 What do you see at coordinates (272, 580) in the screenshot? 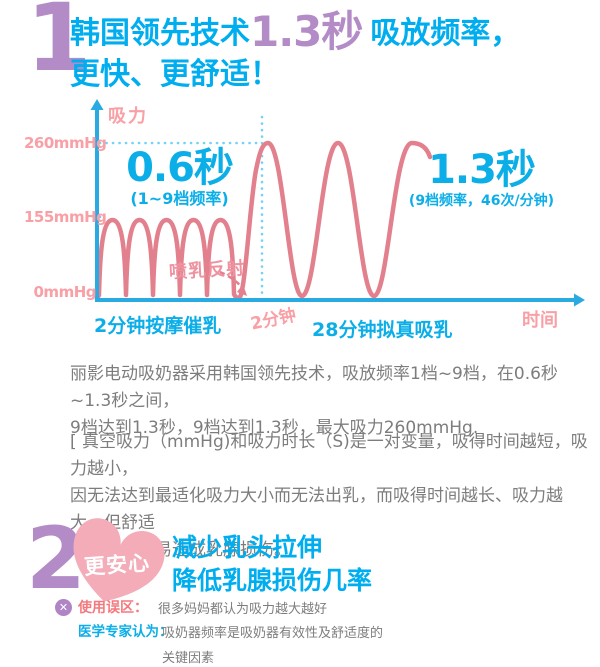
I see `section2-title-line2: 降低乳腺损伤几率` at bounding box center [272, 580].